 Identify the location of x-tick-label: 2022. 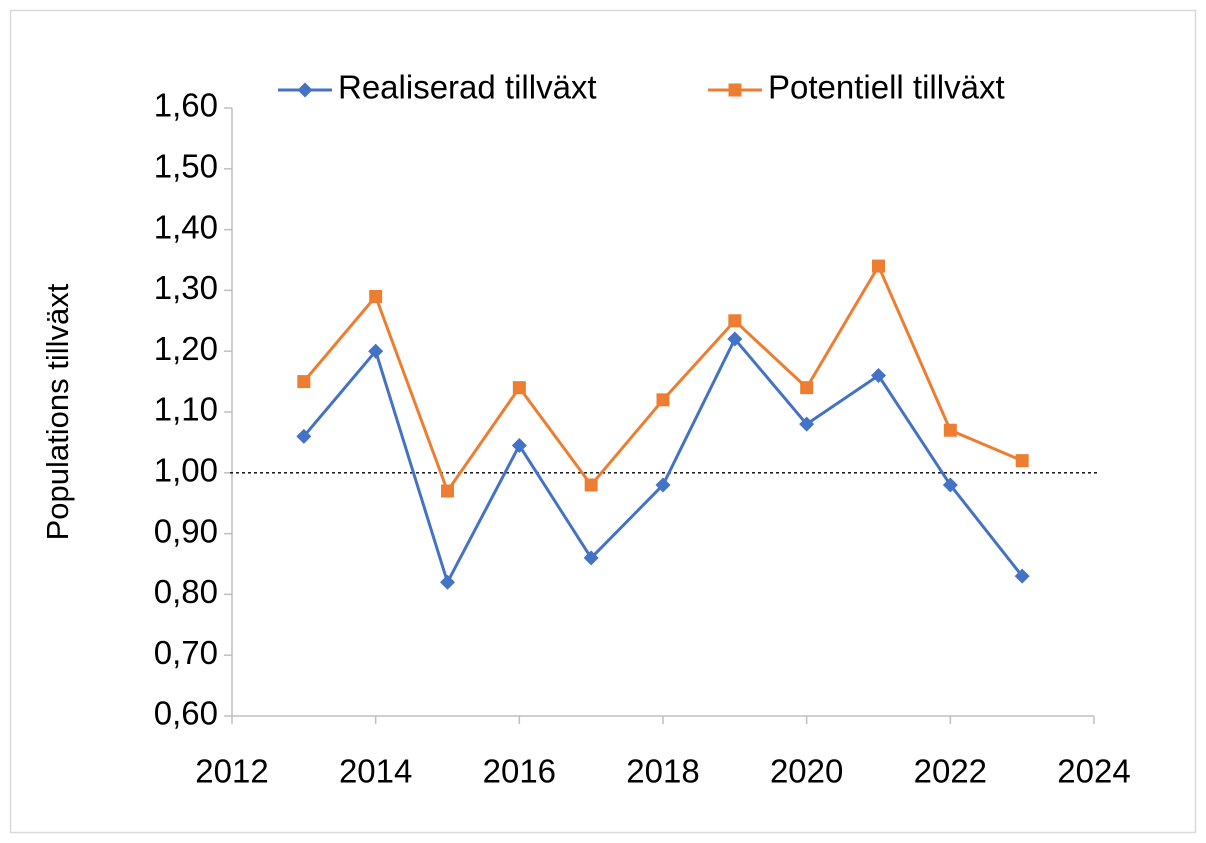
(950, 771).